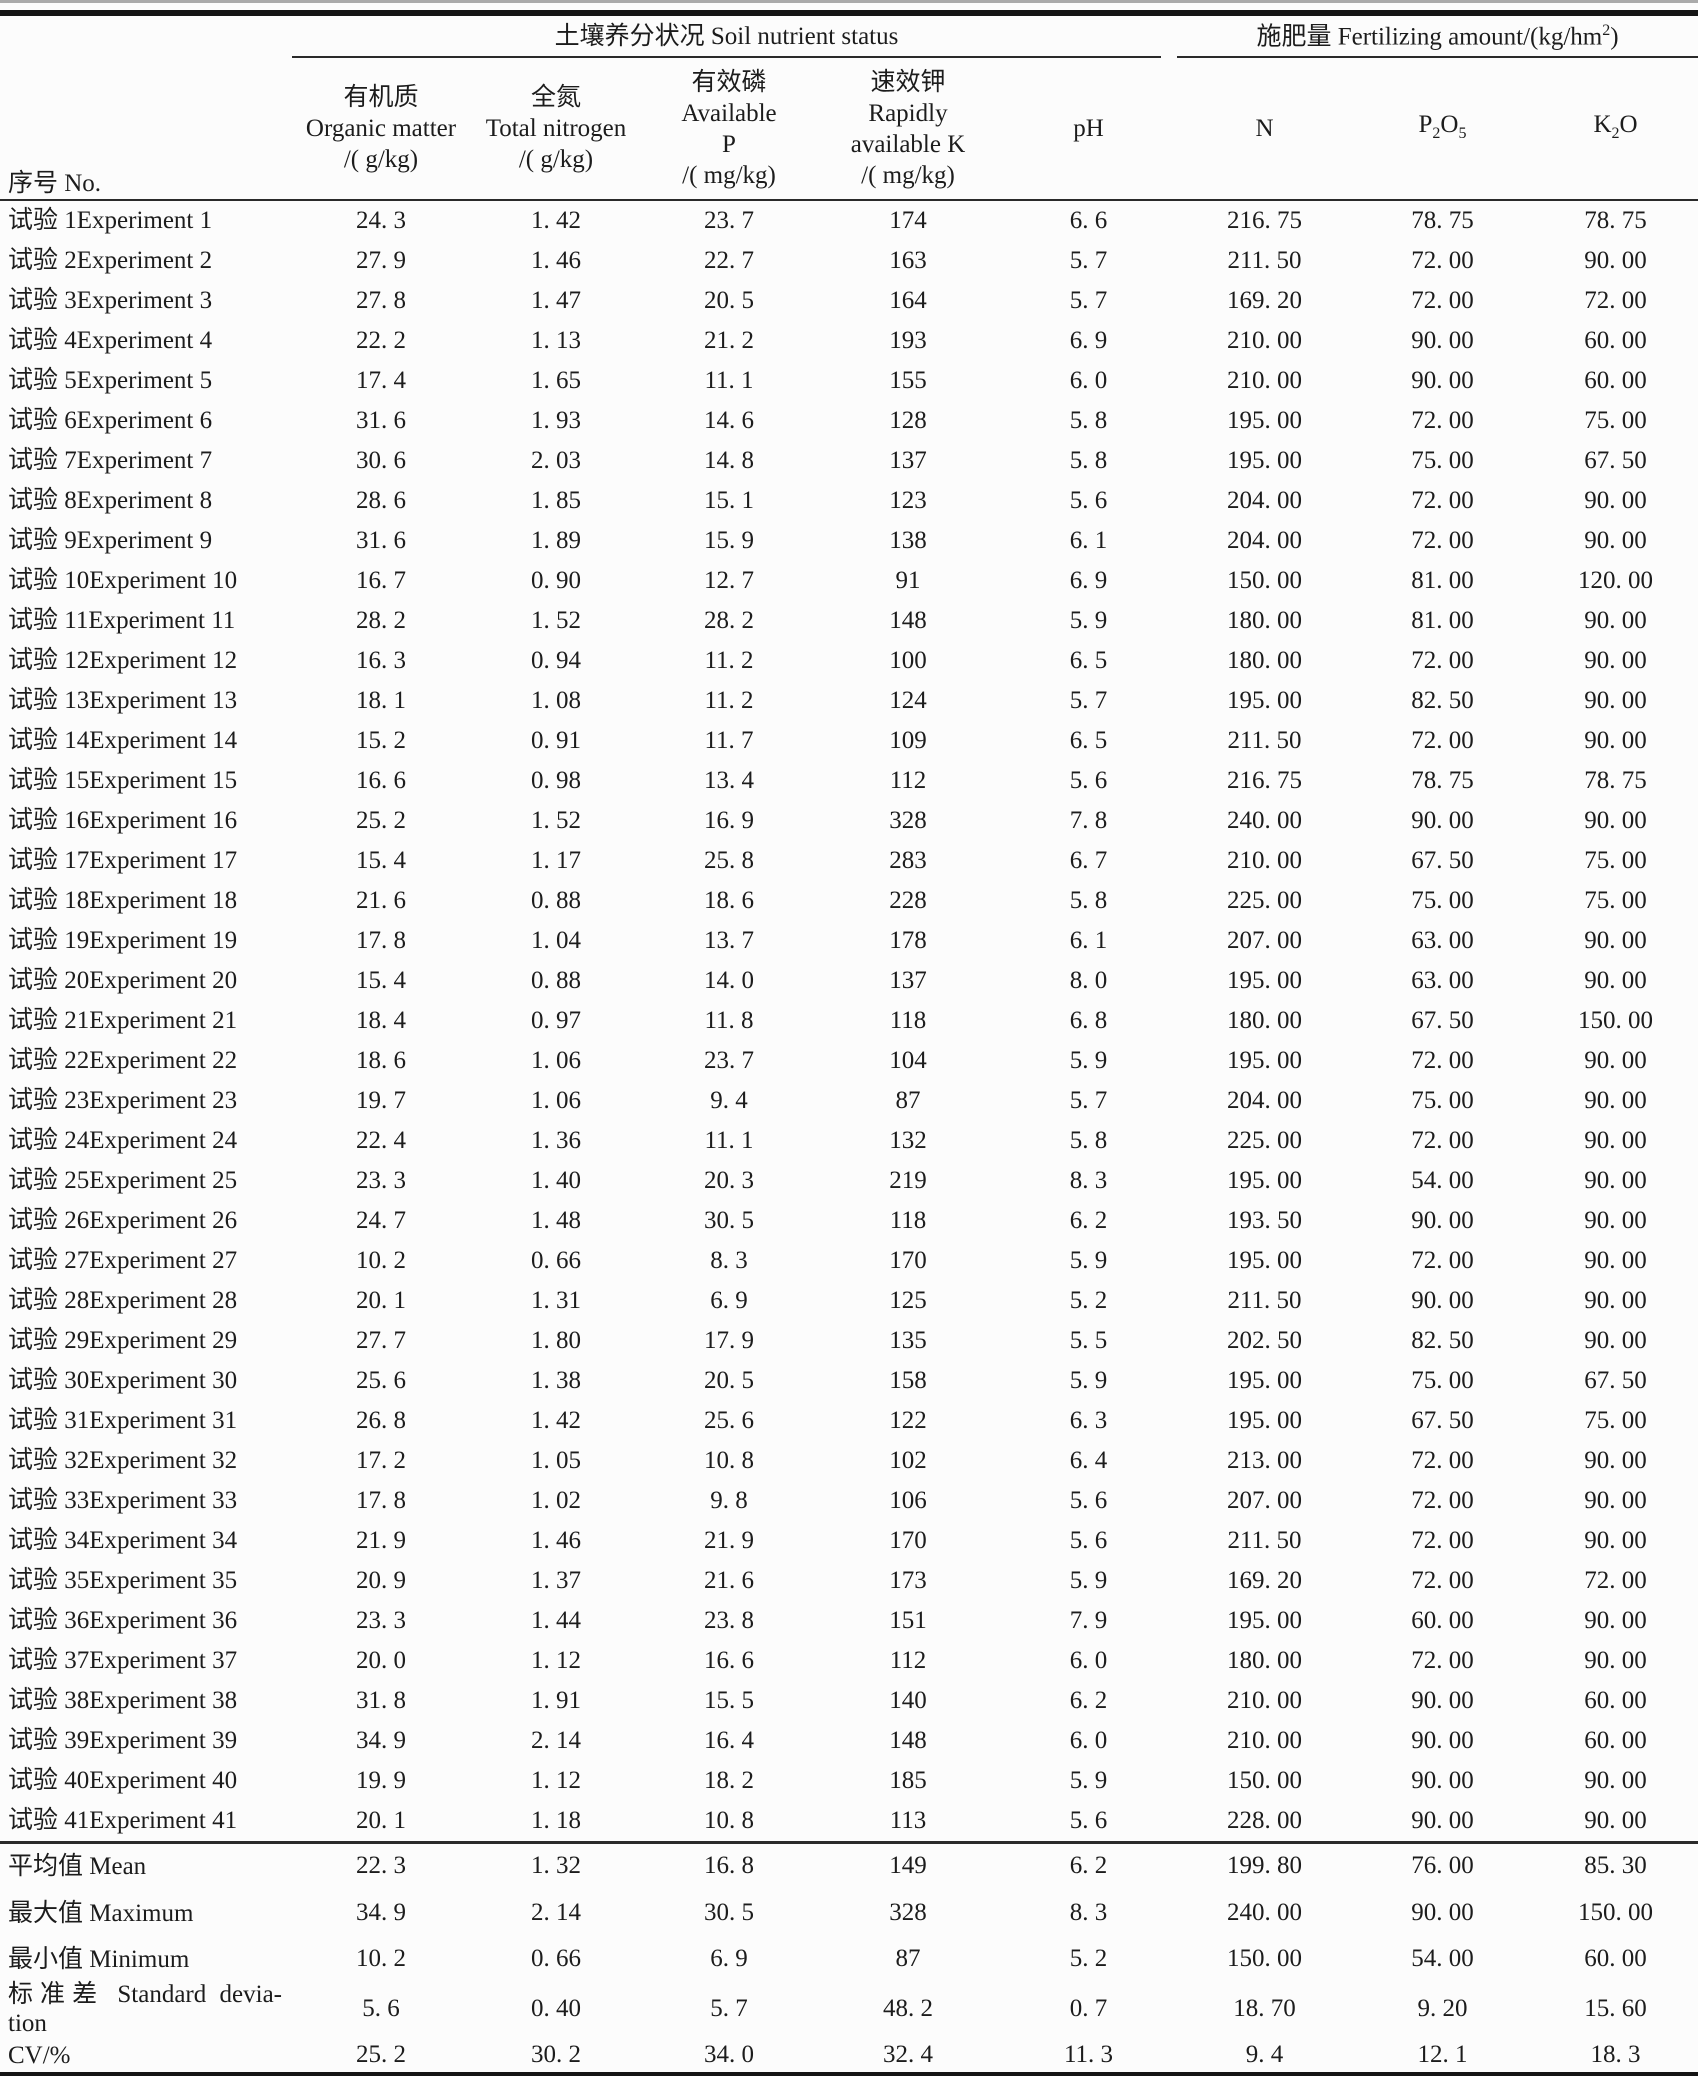 This screenshot has height=2076, width=1698. Describe the element at coordinates (908, 1381) in the screenshot. I see `cell-value: 158` at that location.